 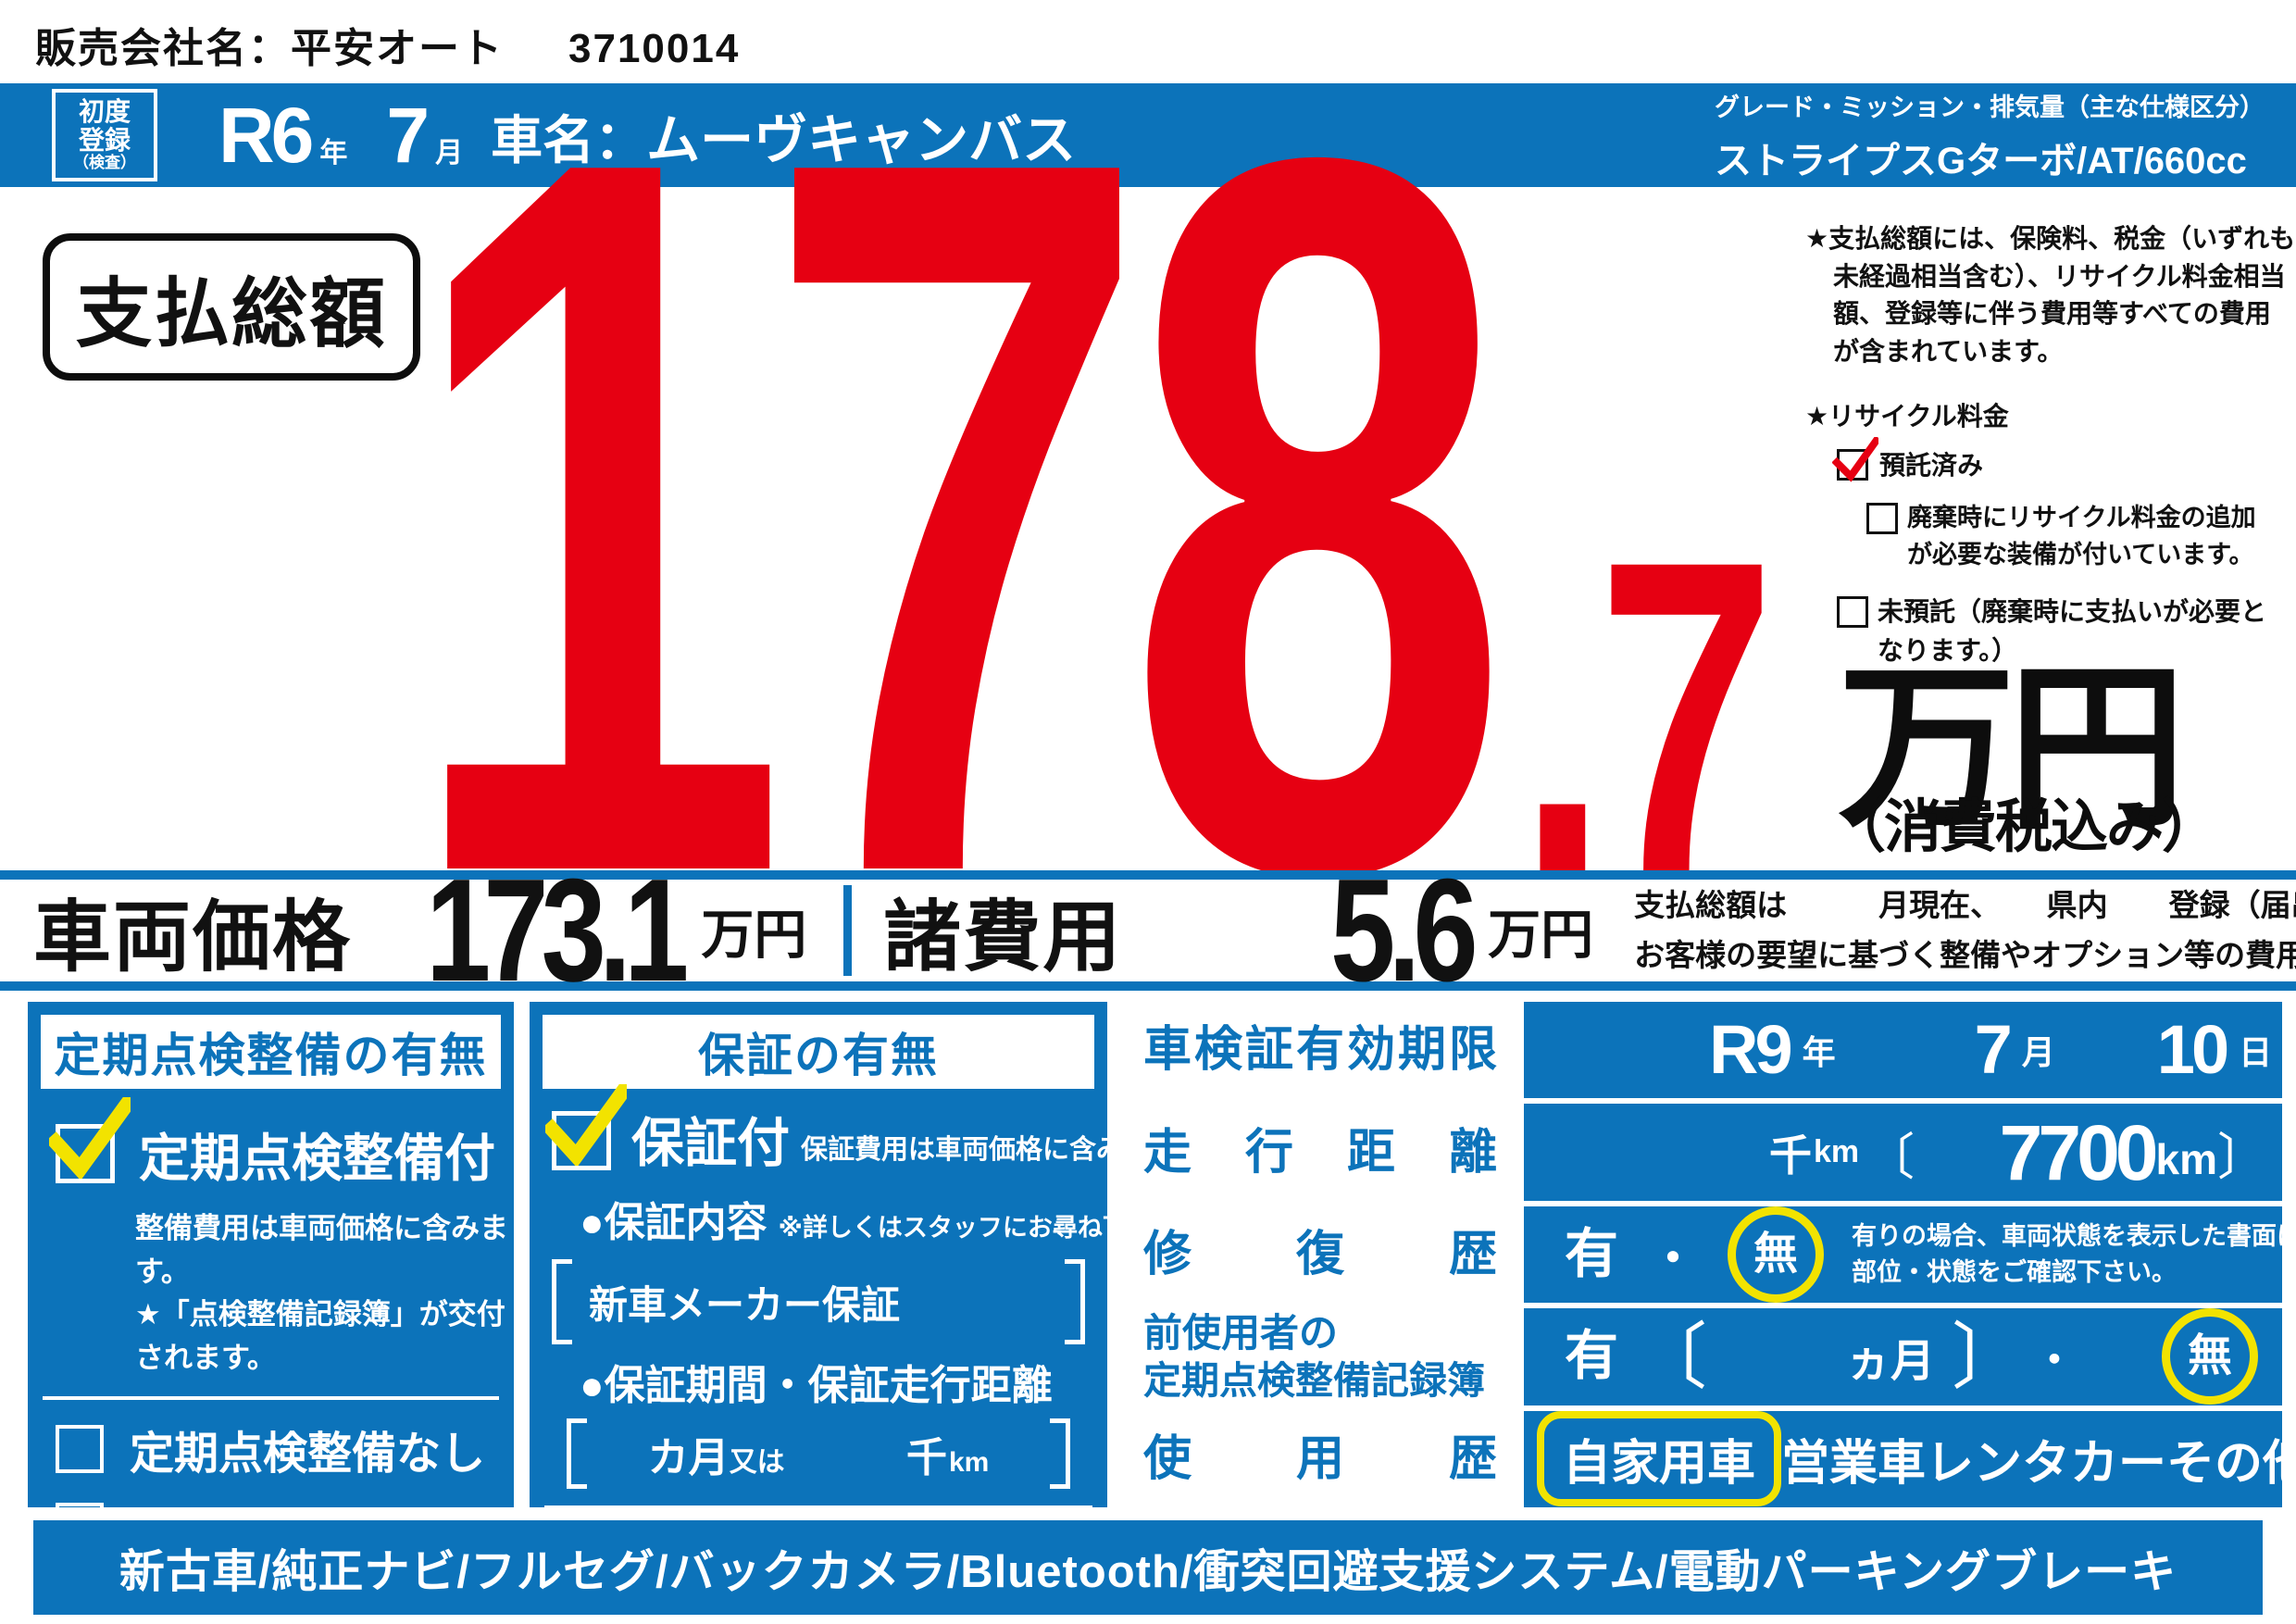 I want to click on warranty-content-bracket: 新車メーカー保証, so click(x=818, y=1301).